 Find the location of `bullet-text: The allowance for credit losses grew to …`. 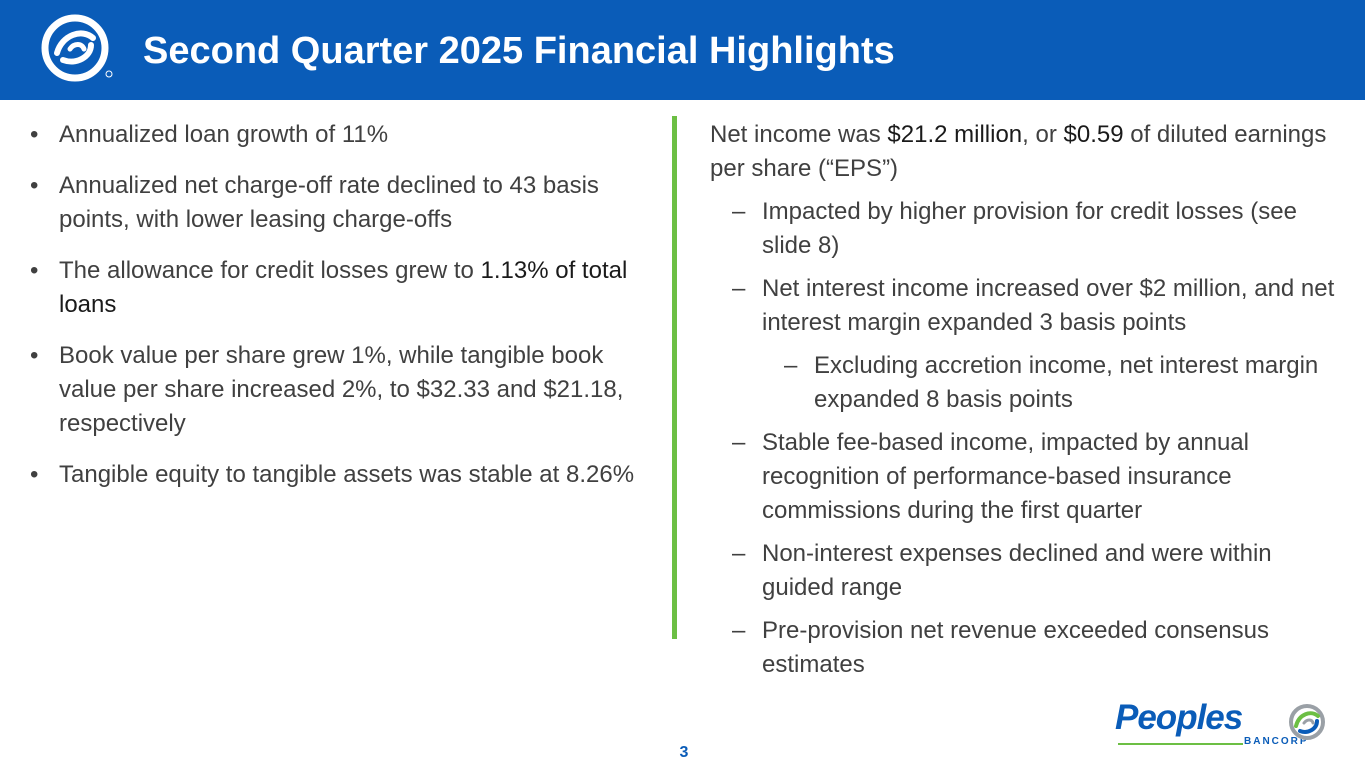

bullet-text: The allowance for credit losses grew to … is located at coordinates (343, 287).